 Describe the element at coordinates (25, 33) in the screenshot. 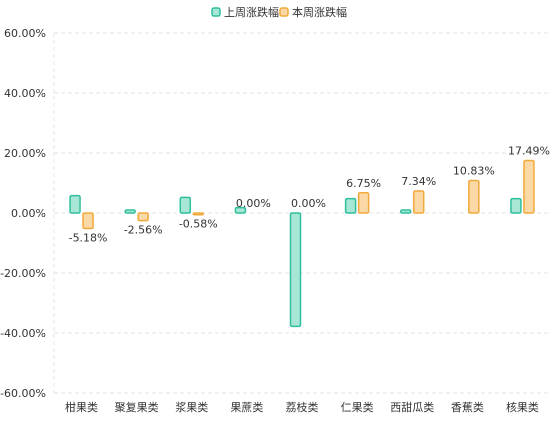

I see `y-tick-label: 60.00%` at that location.